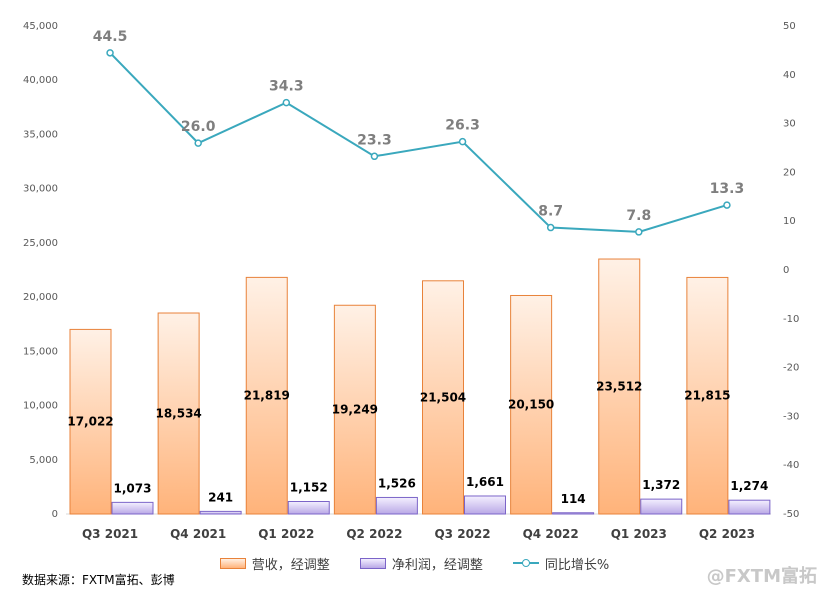  What do you see at coordinates (55, 514) in the screenshot?
I see `y-left-tick: 0` at bounding box center [55, 514].